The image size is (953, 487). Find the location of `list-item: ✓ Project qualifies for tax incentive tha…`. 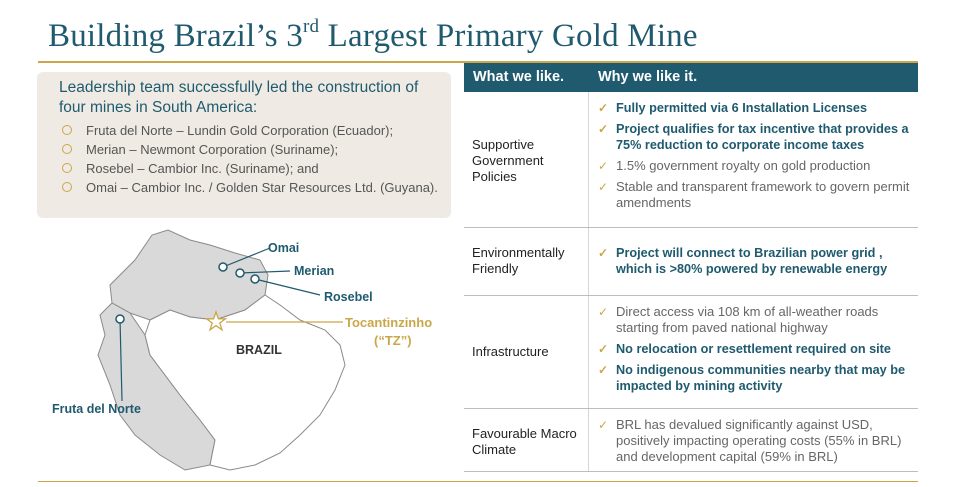

list-item: ✓ Project qualifies for tax incentive tha… is located at coordinates (753, 137).